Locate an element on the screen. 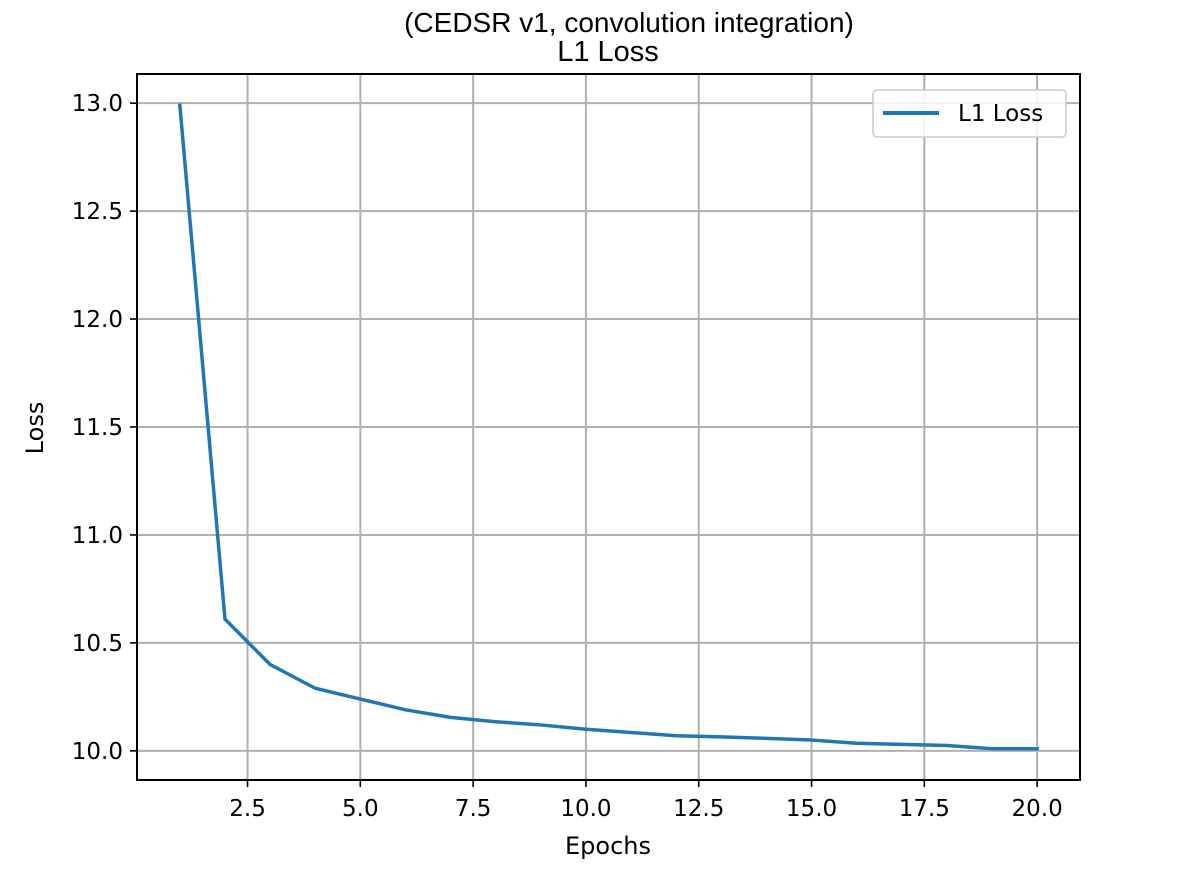 This screenshot has height=873, width=1178. x-tick-label: 5.0 is located at coordinates (360, 809).